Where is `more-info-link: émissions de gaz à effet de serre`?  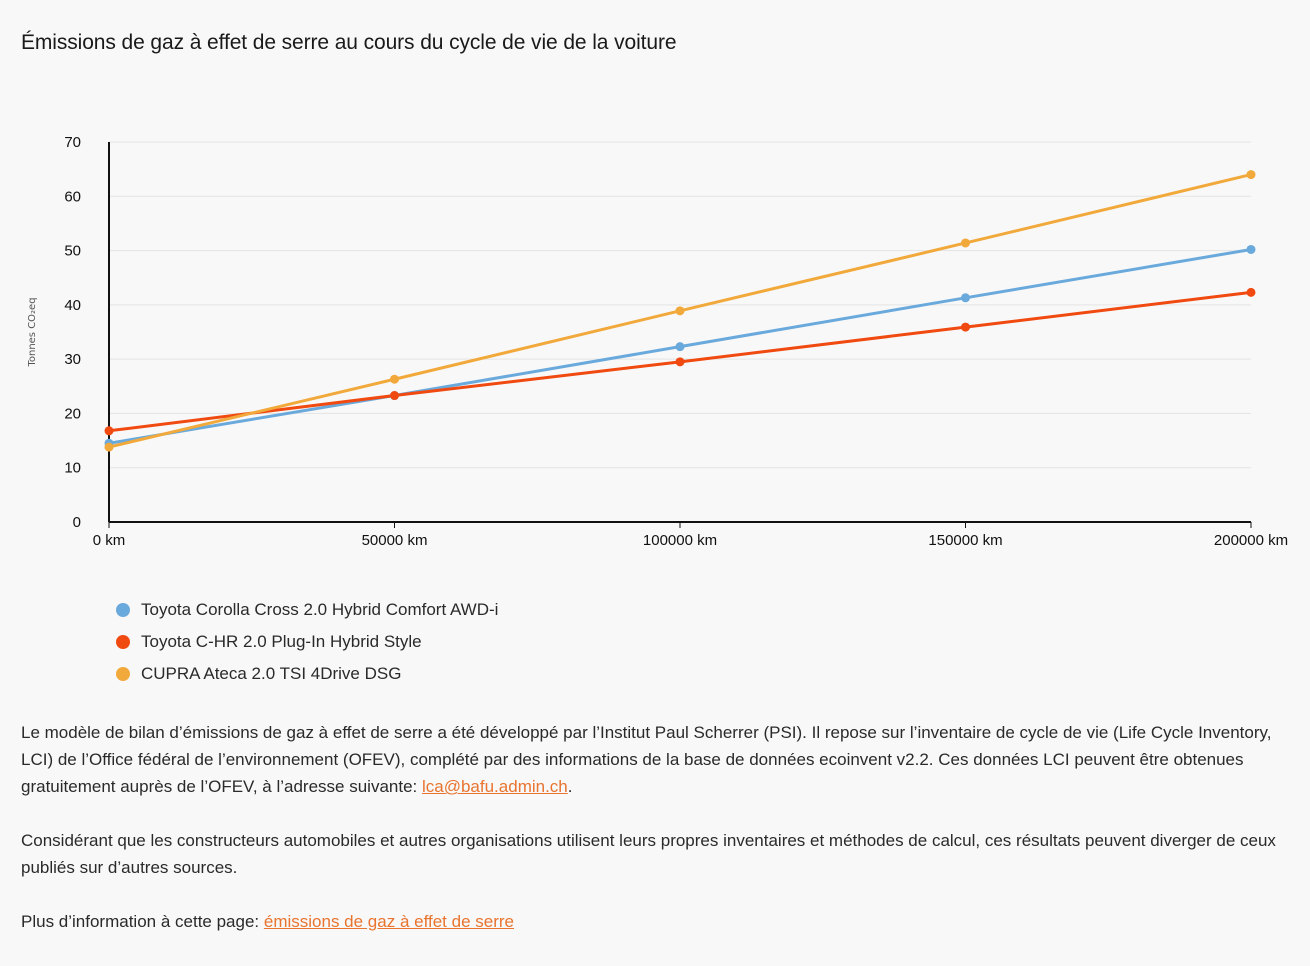
more-info-link: émissions de gaz à effet de serre is located at coordinates (388, 921).